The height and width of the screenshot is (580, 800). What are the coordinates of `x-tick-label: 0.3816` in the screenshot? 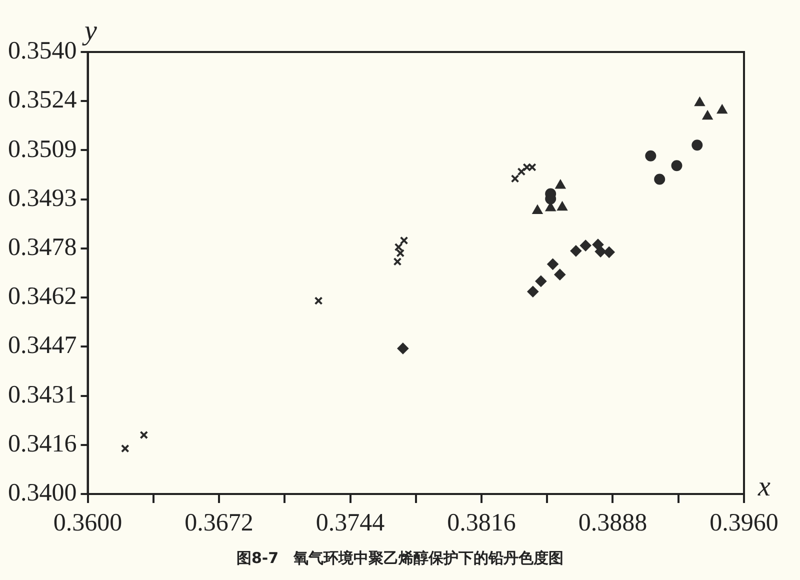 It's located at (481, 523).